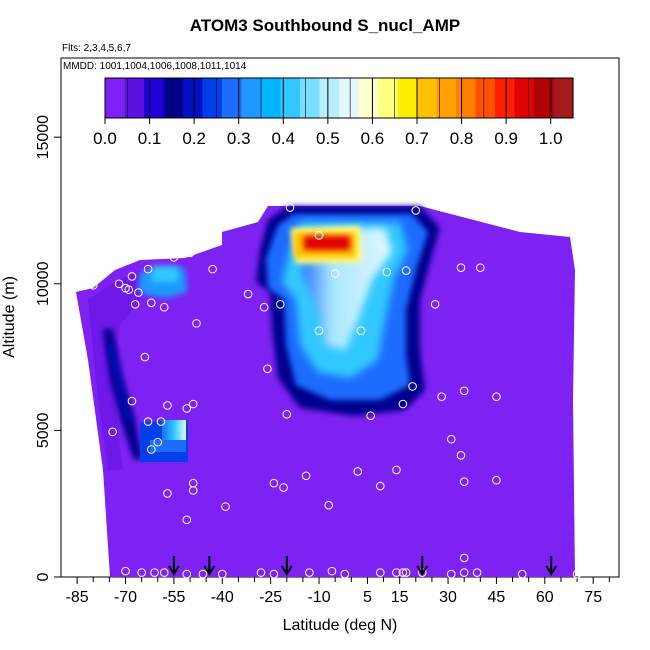  I want to click on colorbar-tick-label: 0.1, so click(150, 138).